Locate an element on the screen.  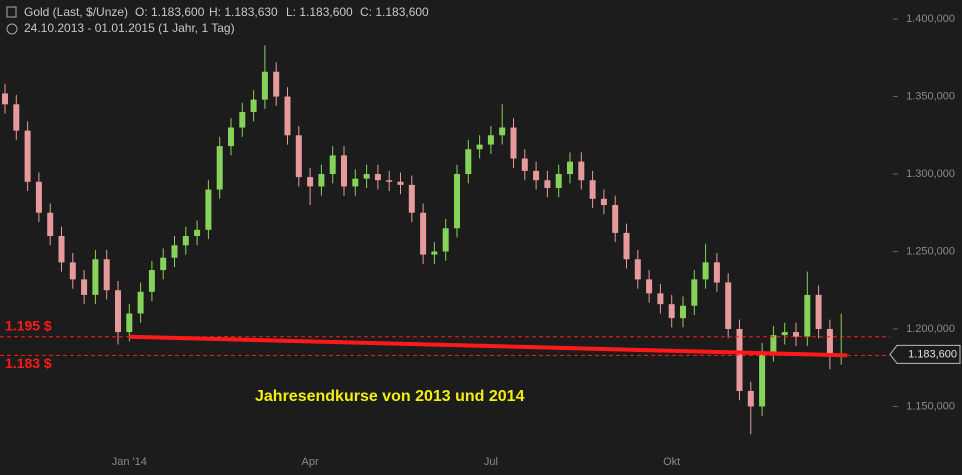
ohlc-label: O: 1.183,600 is located at coordinates (170, 12).